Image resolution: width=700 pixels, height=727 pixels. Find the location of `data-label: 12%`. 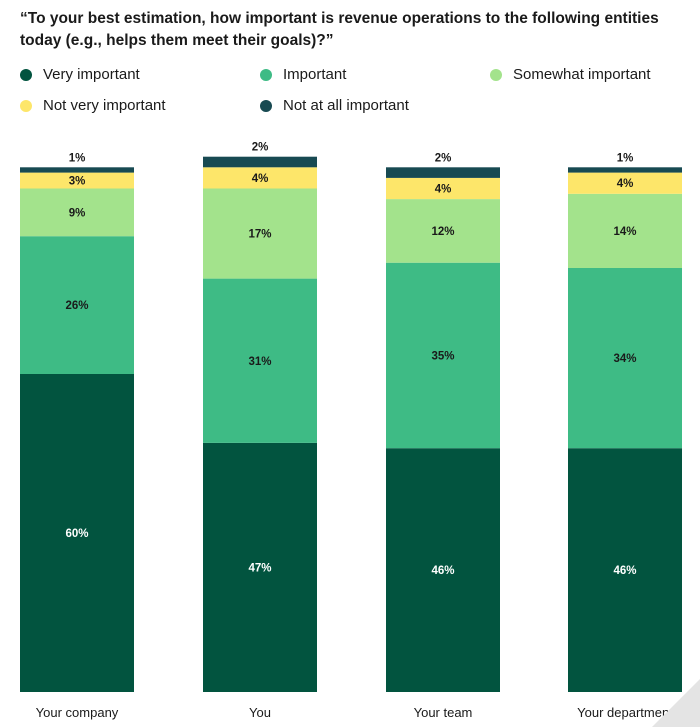

data-label: 12% is located at coordinates (442, 232).